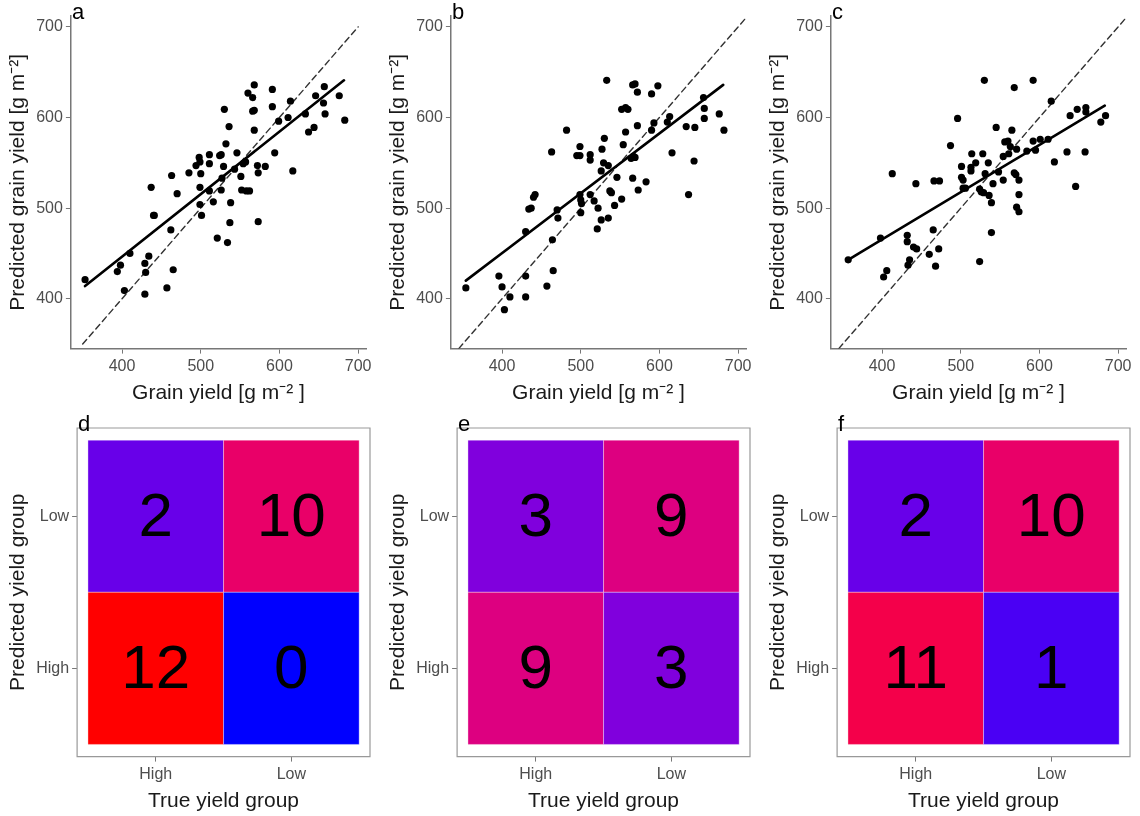 The height and width of the screenshot is (816, 1140). I want to click on chart-title: d, so click(84, 424).